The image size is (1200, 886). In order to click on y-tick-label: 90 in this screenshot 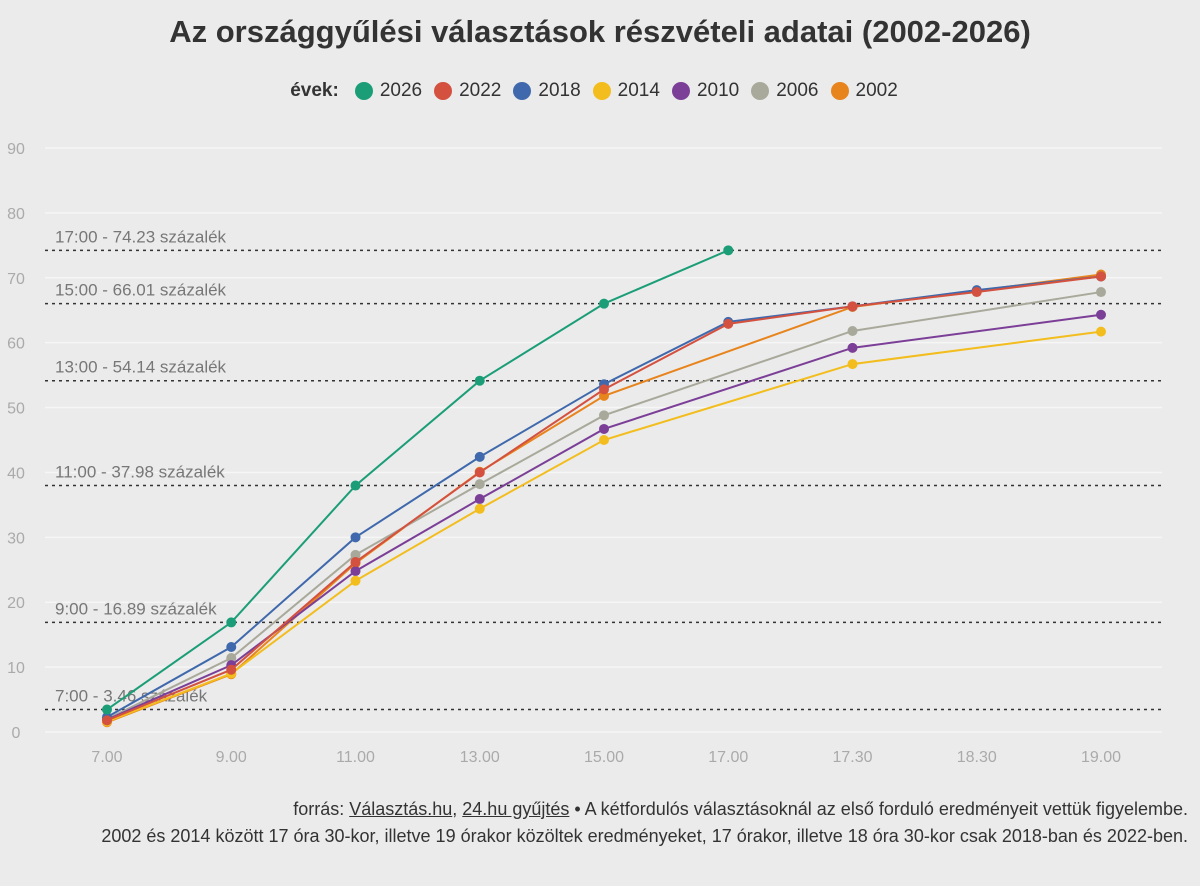, I will do `click(16, 149)`.